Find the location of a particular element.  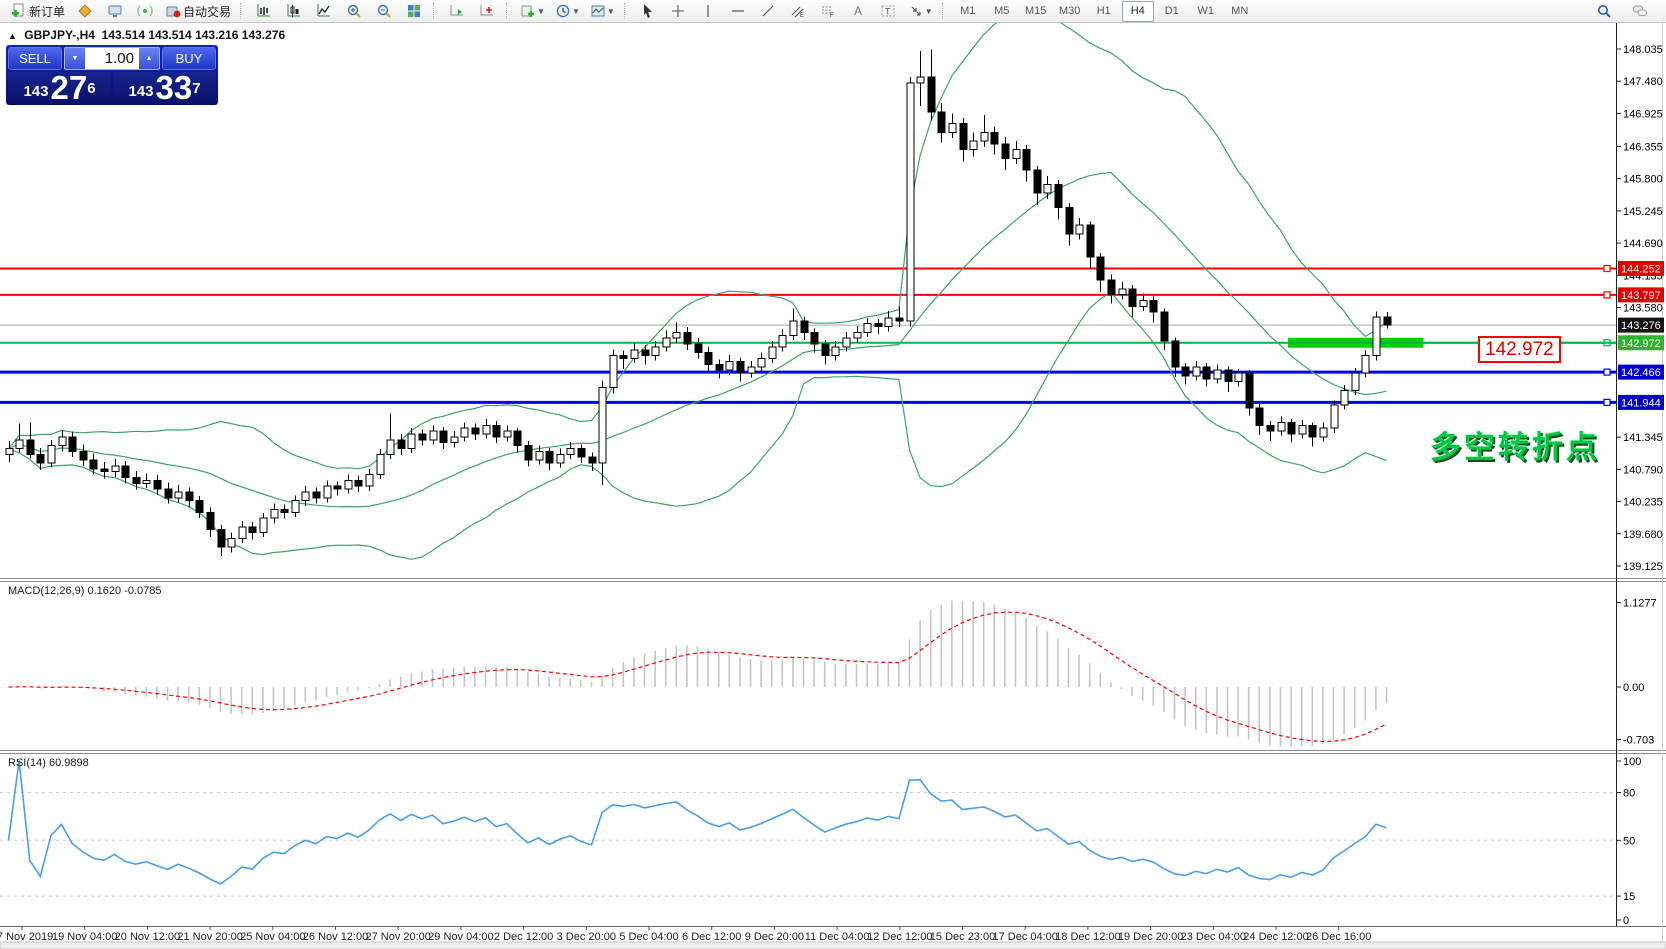

zoom-in-button is located at coordinates (354, 11).